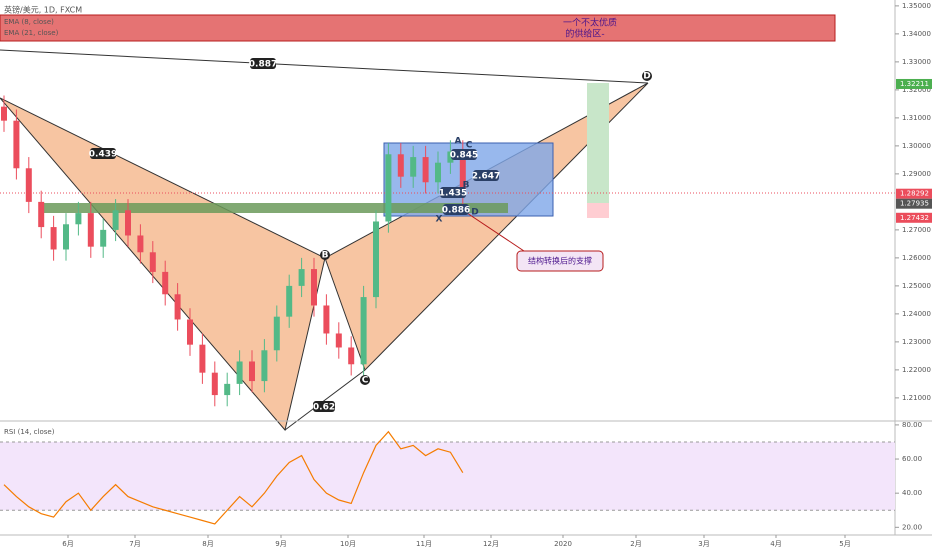 The height and width of the screenshot is (550, 932). What do you see at coordinates (916, 90) in the screenshot?
I see `y-tick-label: 1.32000` at bounding box center [916, 90].